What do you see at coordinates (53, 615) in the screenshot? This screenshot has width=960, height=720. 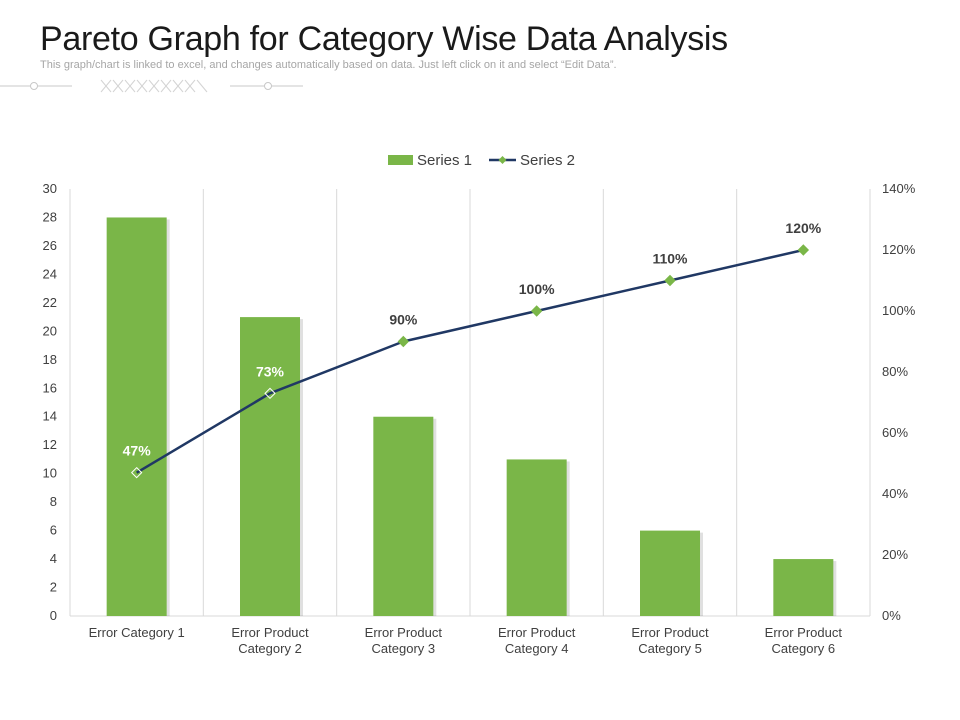 I see `left-axis-tick-label: 0` at bounding box center [53, 615].